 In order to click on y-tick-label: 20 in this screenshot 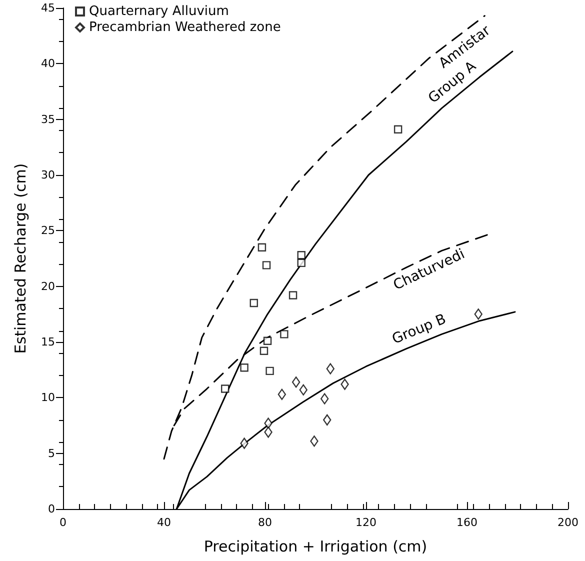, I will do `click(48, 286)`.